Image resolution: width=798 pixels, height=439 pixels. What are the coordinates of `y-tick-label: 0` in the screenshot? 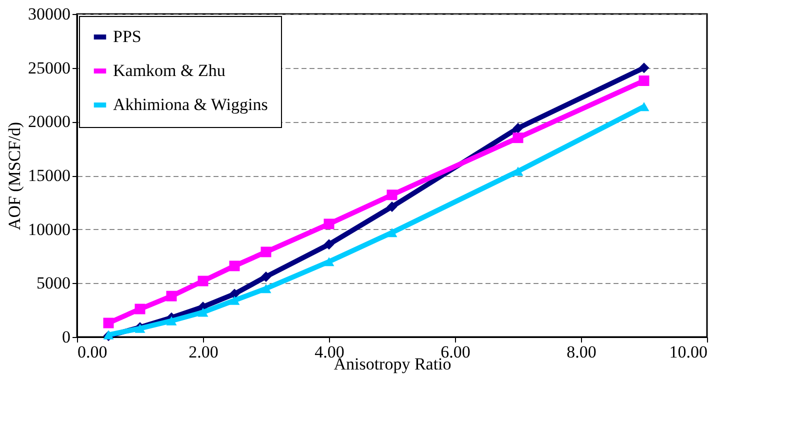 It's located at (66, 337).